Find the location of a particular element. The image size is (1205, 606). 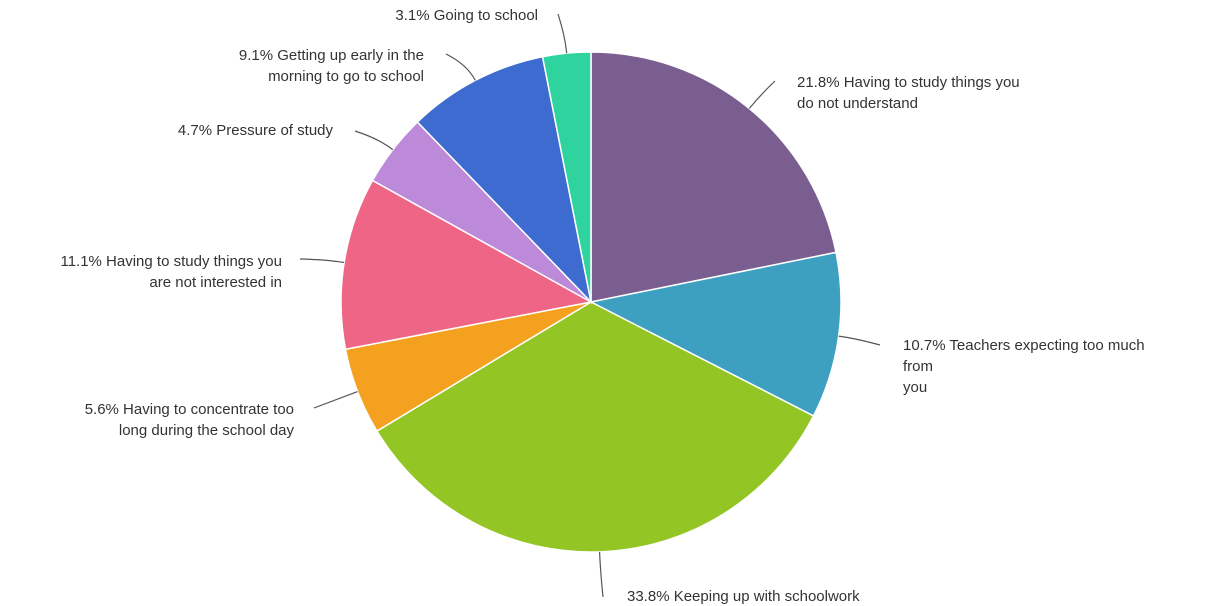

slice-label-line: 5.6% Having to concentrate too is located at coordinates (189, 409).